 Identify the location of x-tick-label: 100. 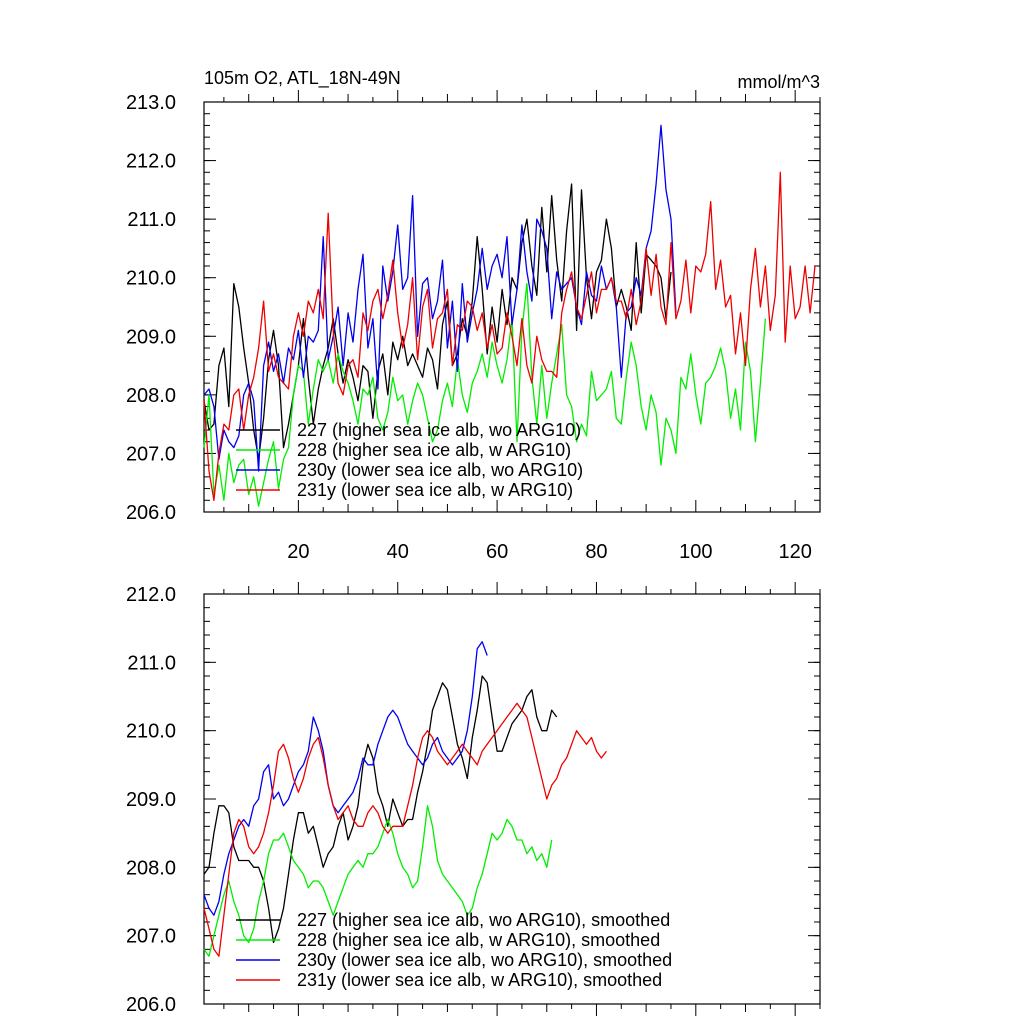
(695, 552).